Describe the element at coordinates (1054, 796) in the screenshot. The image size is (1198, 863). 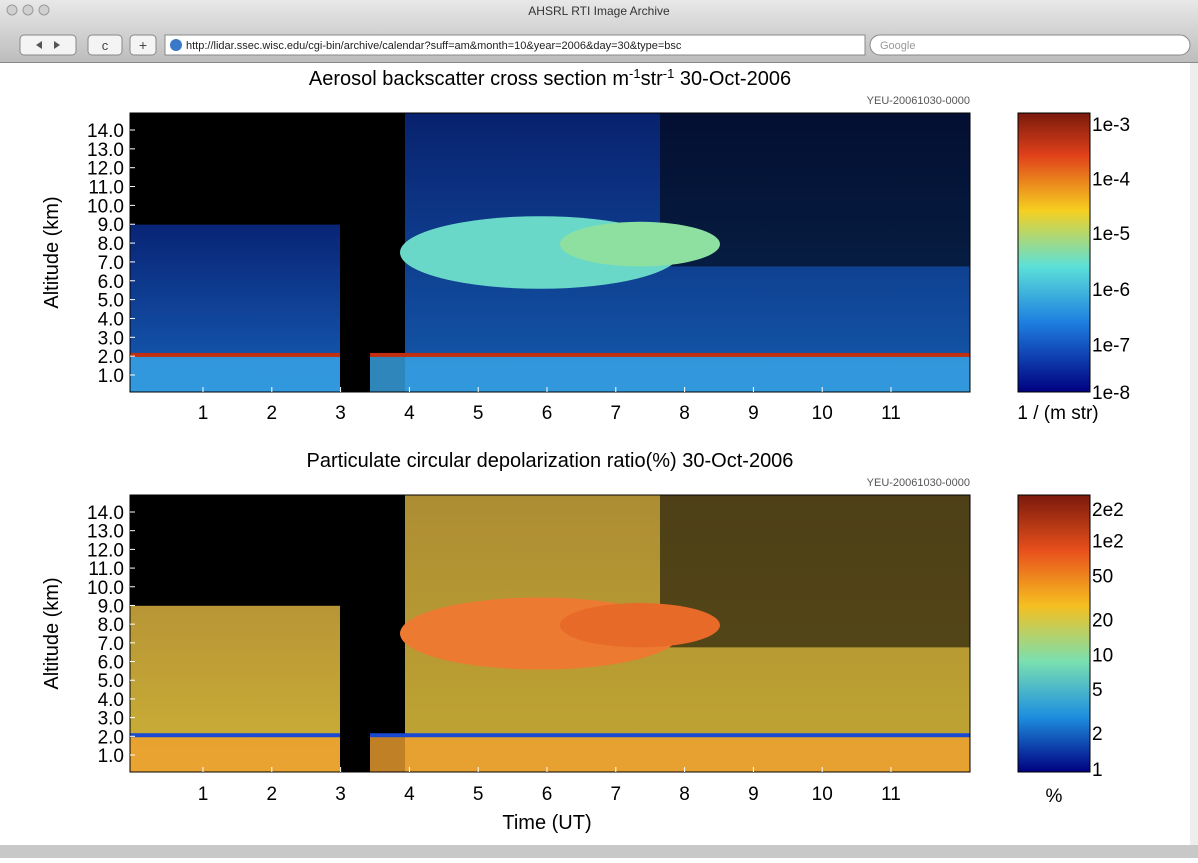
I see `colorbar-unit: %` at that location.